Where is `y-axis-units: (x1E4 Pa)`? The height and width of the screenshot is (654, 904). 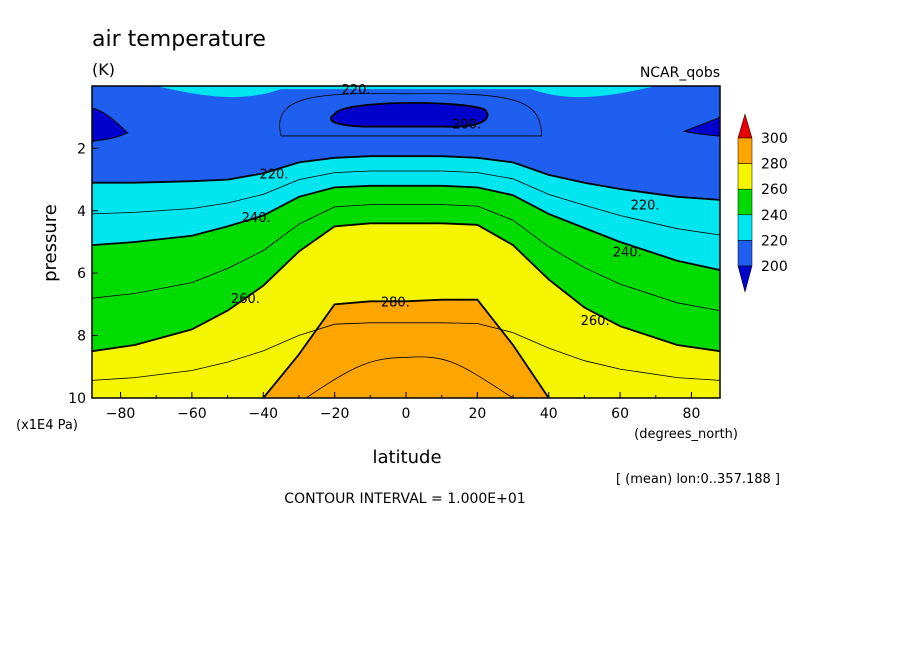 y-axis-units: (x1E4 Pa) is located at coordinates (47, 425).